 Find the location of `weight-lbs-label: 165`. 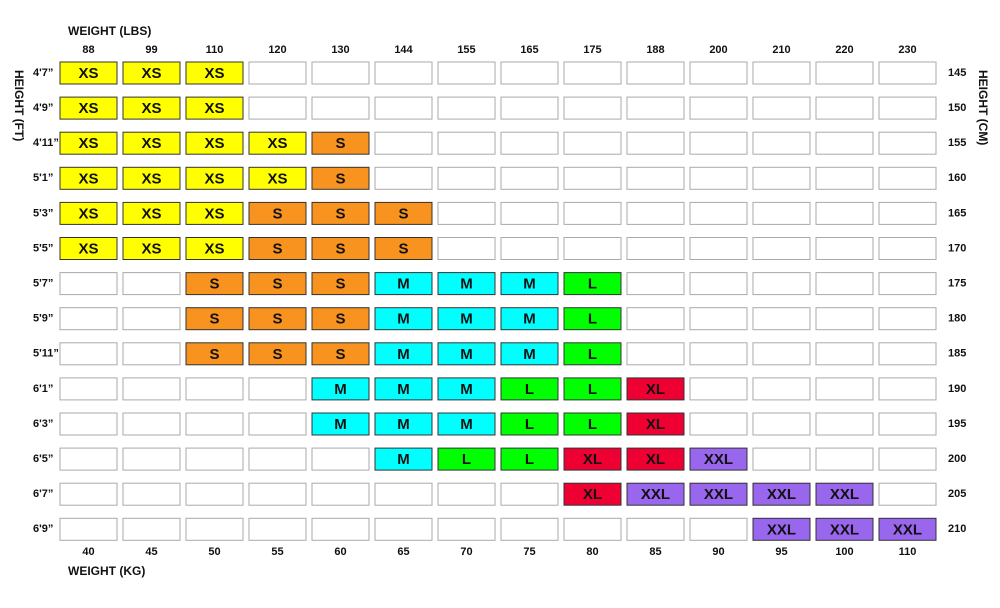

weight-lbs-label: 165 is located at coordinates (529, 50).